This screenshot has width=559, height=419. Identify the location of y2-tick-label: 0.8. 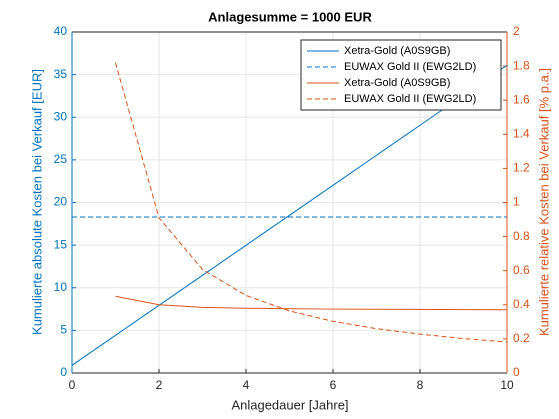
(521, 236).